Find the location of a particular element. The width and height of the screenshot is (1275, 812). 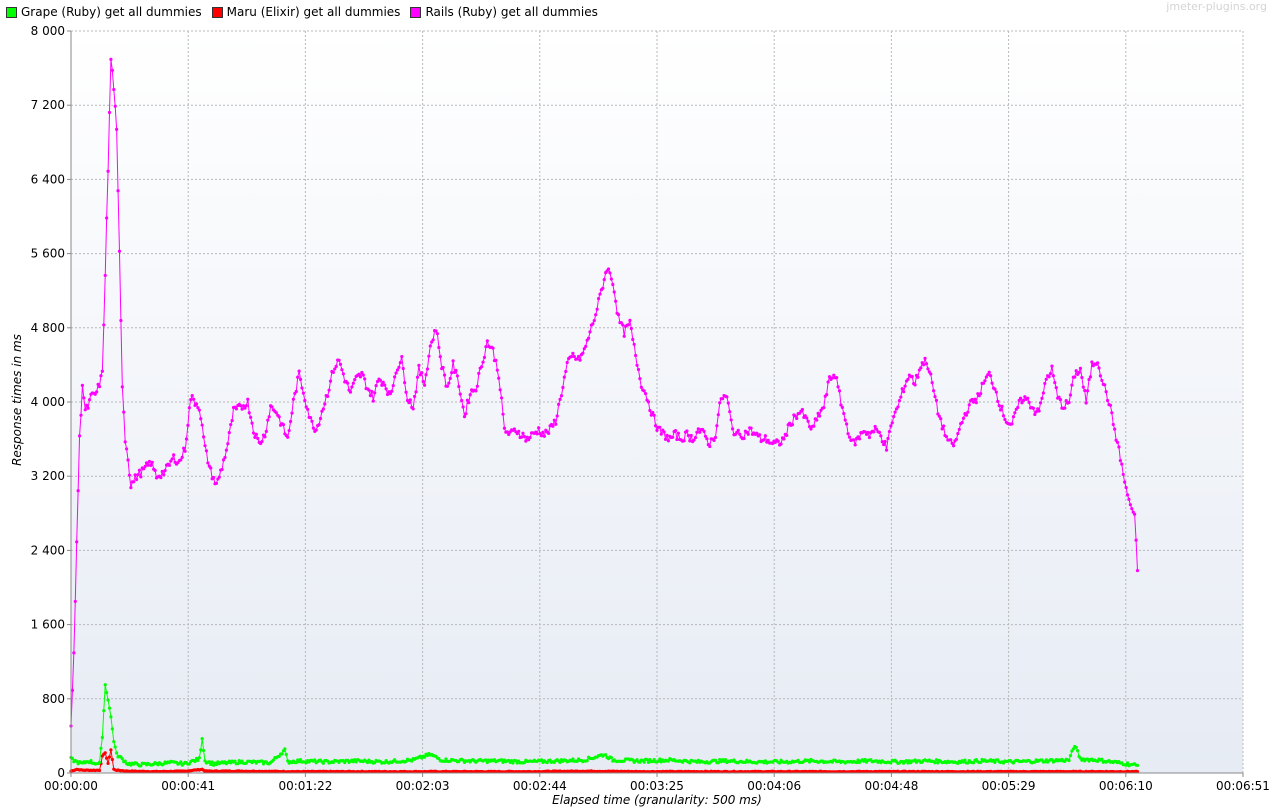

legend-swatch-rails is located at coordinates (416, 12).